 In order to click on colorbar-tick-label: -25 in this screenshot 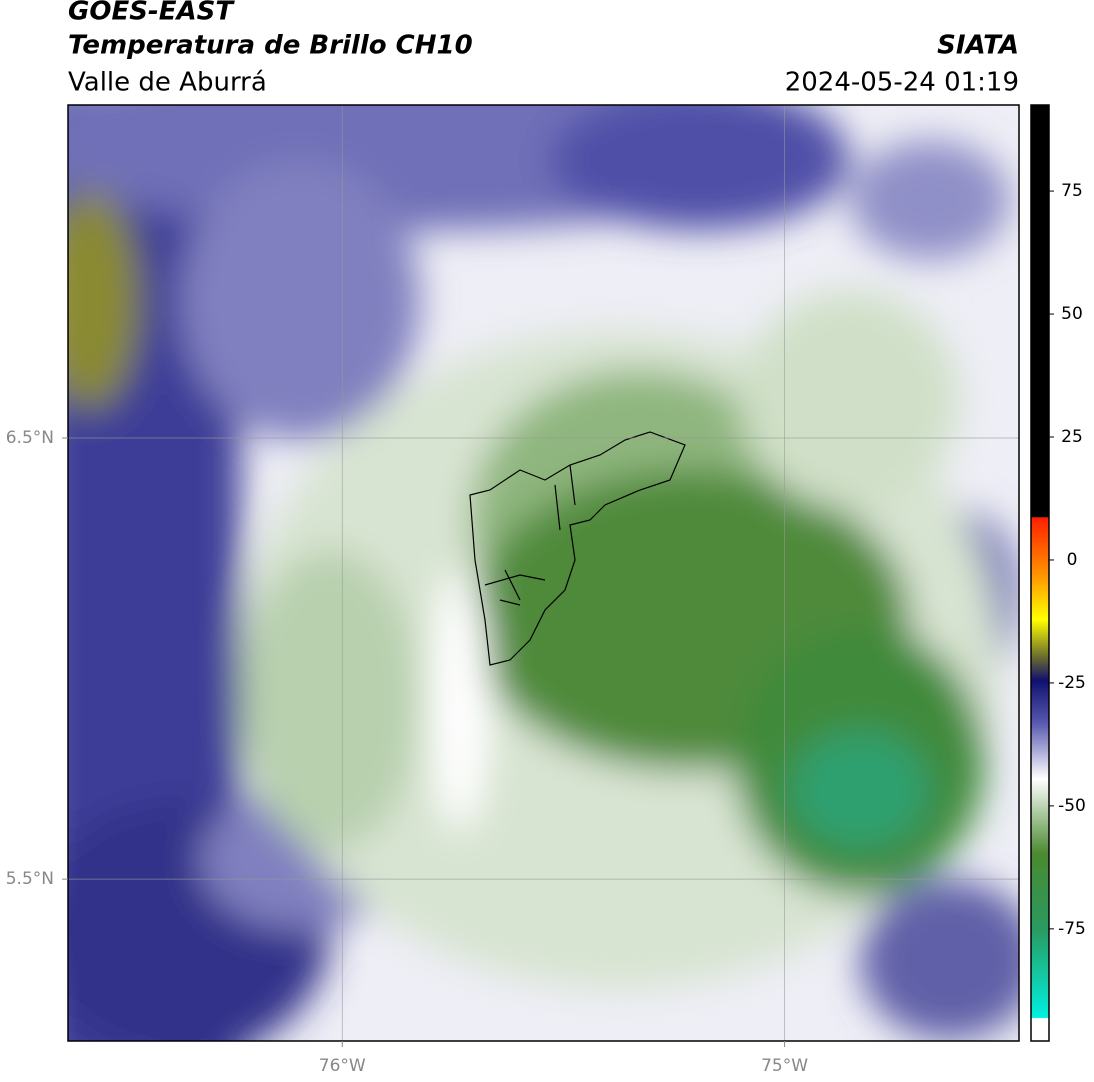, I will do `click(1072, 683)`.